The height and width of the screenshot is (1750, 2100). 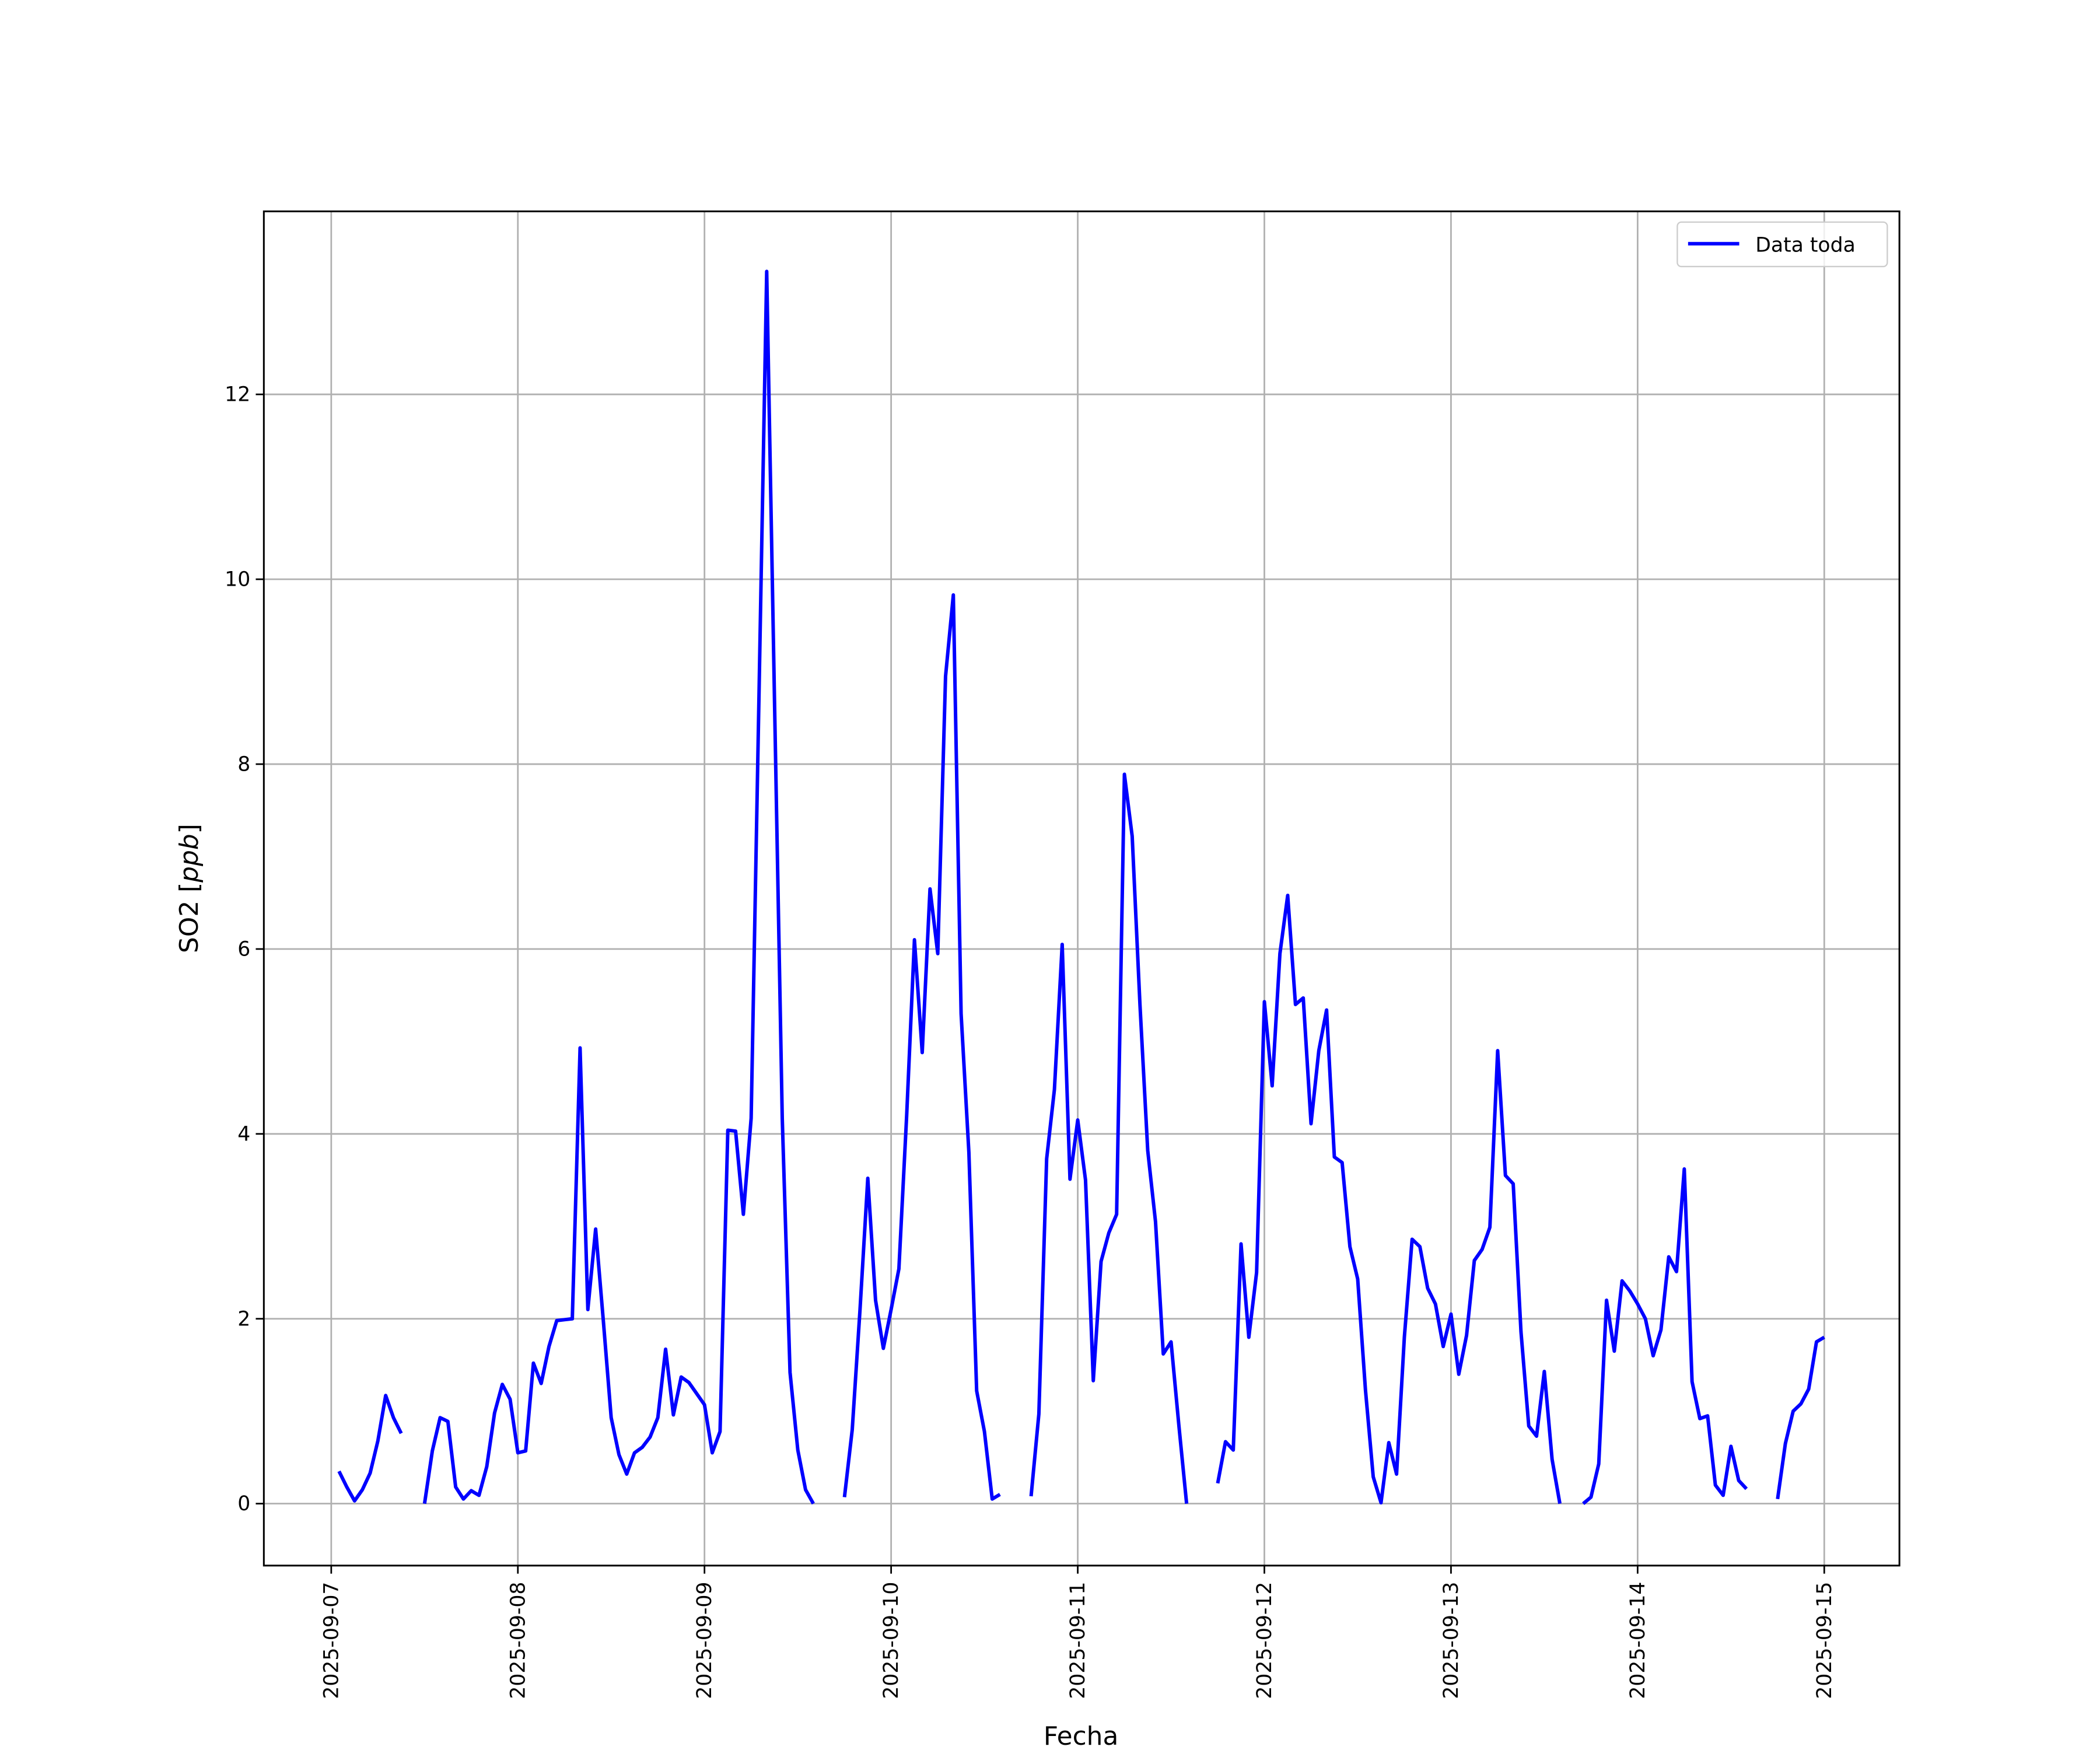 I want to click on legend: Data toda, so click(x=1782, y=244).